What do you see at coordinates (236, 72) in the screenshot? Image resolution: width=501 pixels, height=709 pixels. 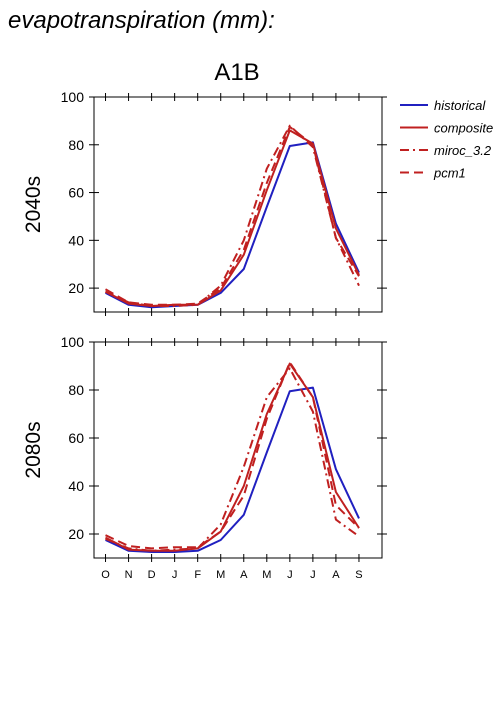 I see `scenario-title: A1B` at bounding box center [236, 72].